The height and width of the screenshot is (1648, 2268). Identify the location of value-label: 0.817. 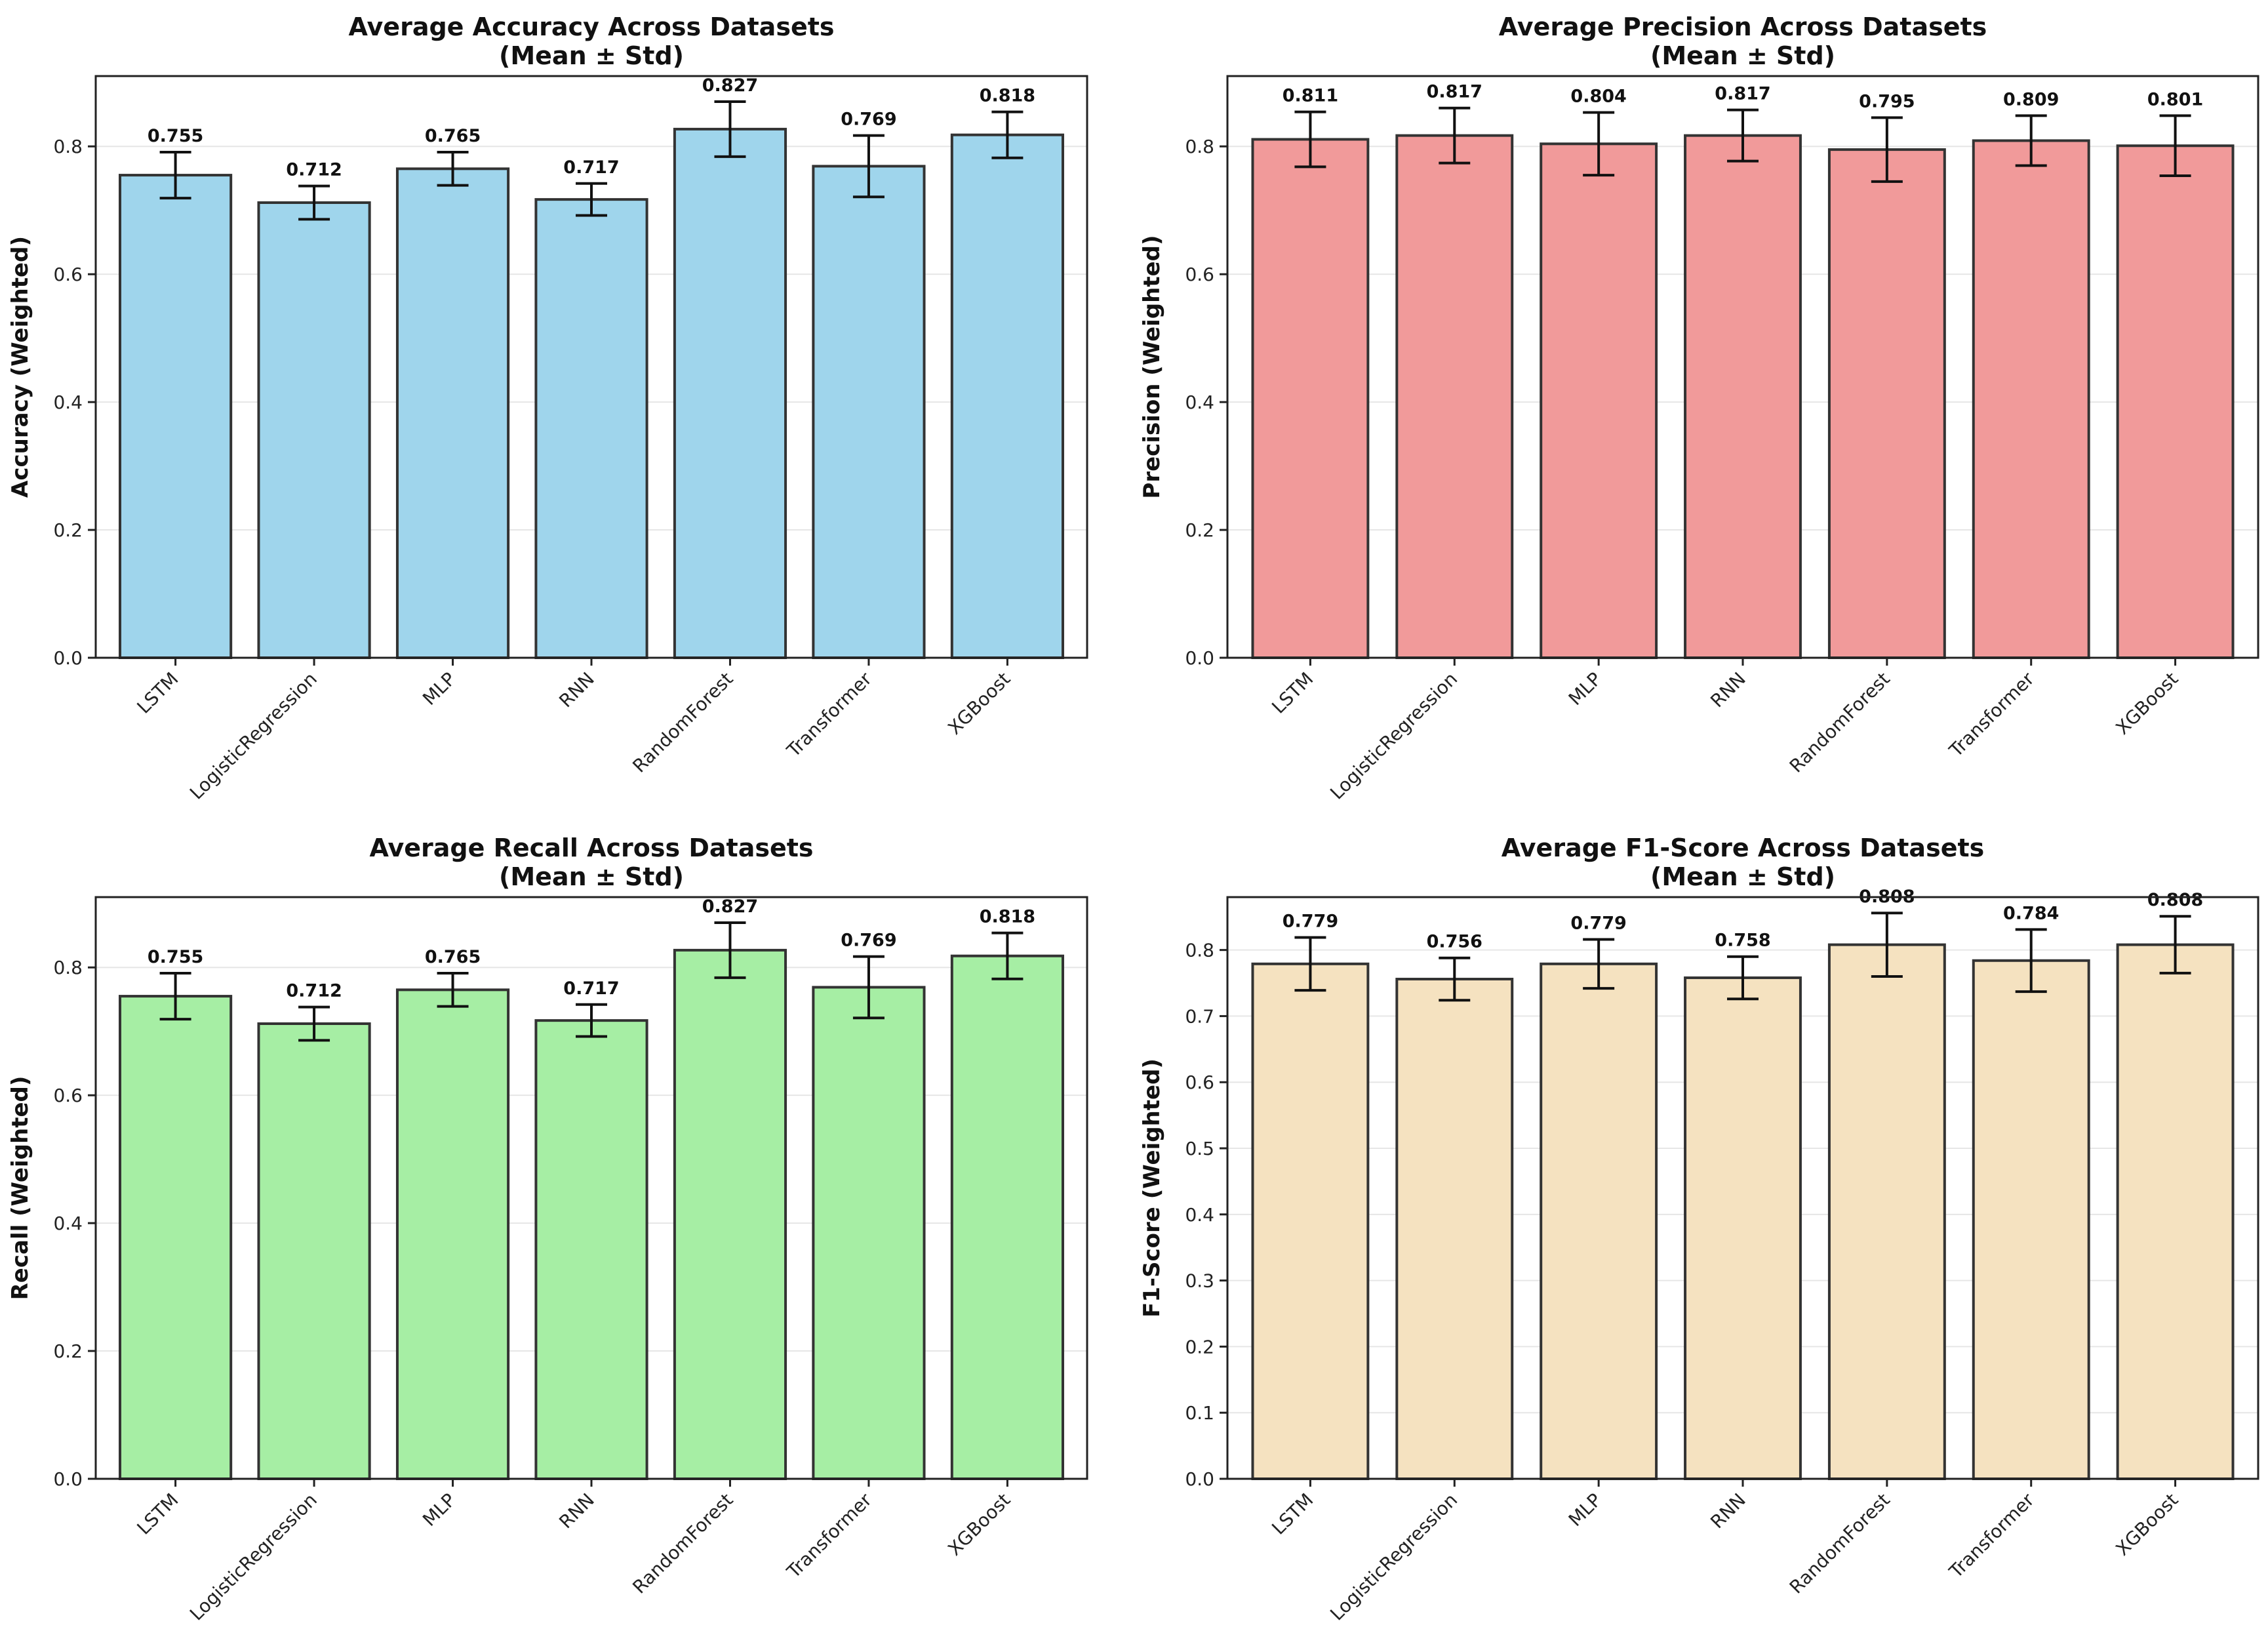
(1742, 94).